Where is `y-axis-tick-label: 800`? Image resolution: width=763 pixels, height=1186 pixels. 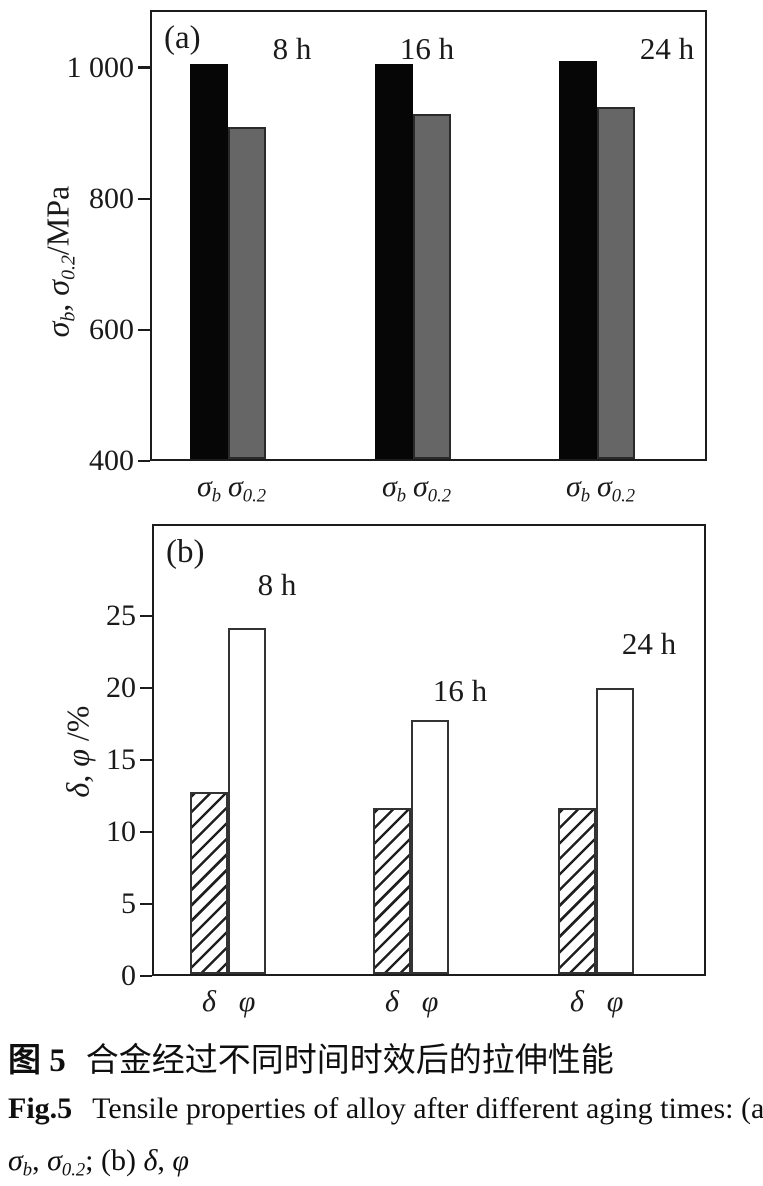 y-axis-tick-label: 800 is located at coordinates (111, 198).